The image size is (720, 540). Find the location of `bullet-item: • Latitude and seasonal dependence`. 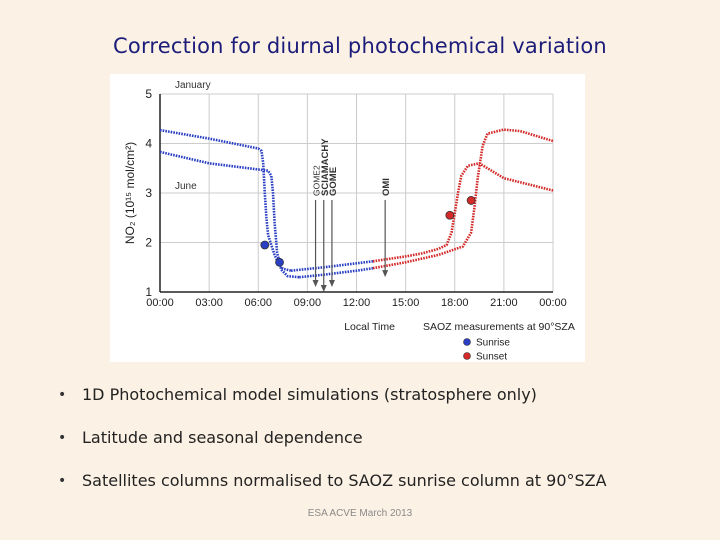

bullet-item: • Latitude and seasonal dependence is located at coordinates (378, 444).